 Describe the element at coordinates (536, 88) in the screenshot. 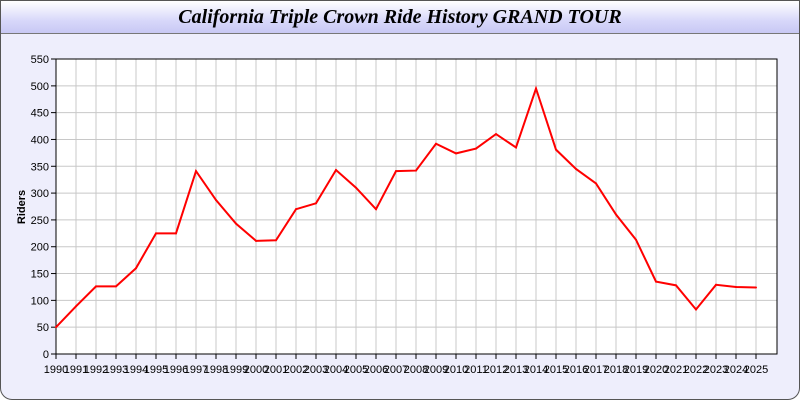

I see `data-point-2014` at that location.